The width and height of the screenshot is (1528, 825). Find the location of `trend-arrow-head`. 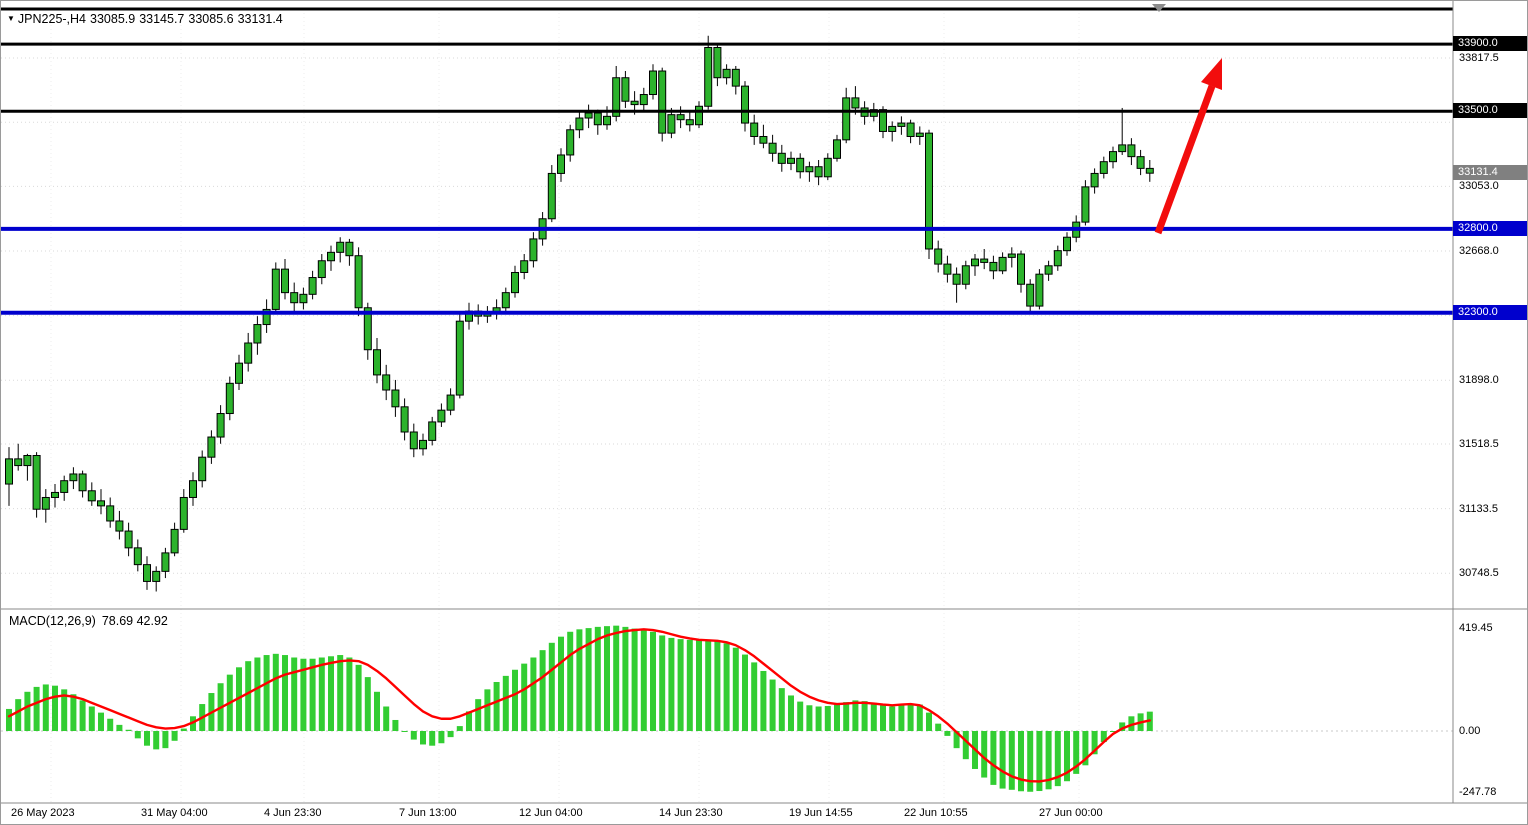

trend-arrow-head is located at coordinates (1211, 74).